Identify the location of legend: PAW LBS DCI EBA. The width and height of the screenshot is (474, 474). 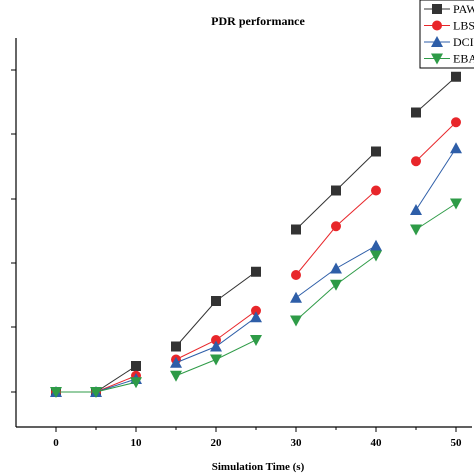
(446, 34).